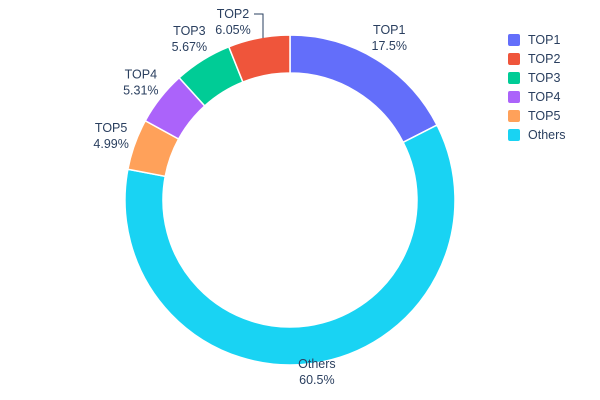 The width and height of the screenshot is (600, 400). I want to click on legend-item-TOP4: TOP4, so click(537, 97).